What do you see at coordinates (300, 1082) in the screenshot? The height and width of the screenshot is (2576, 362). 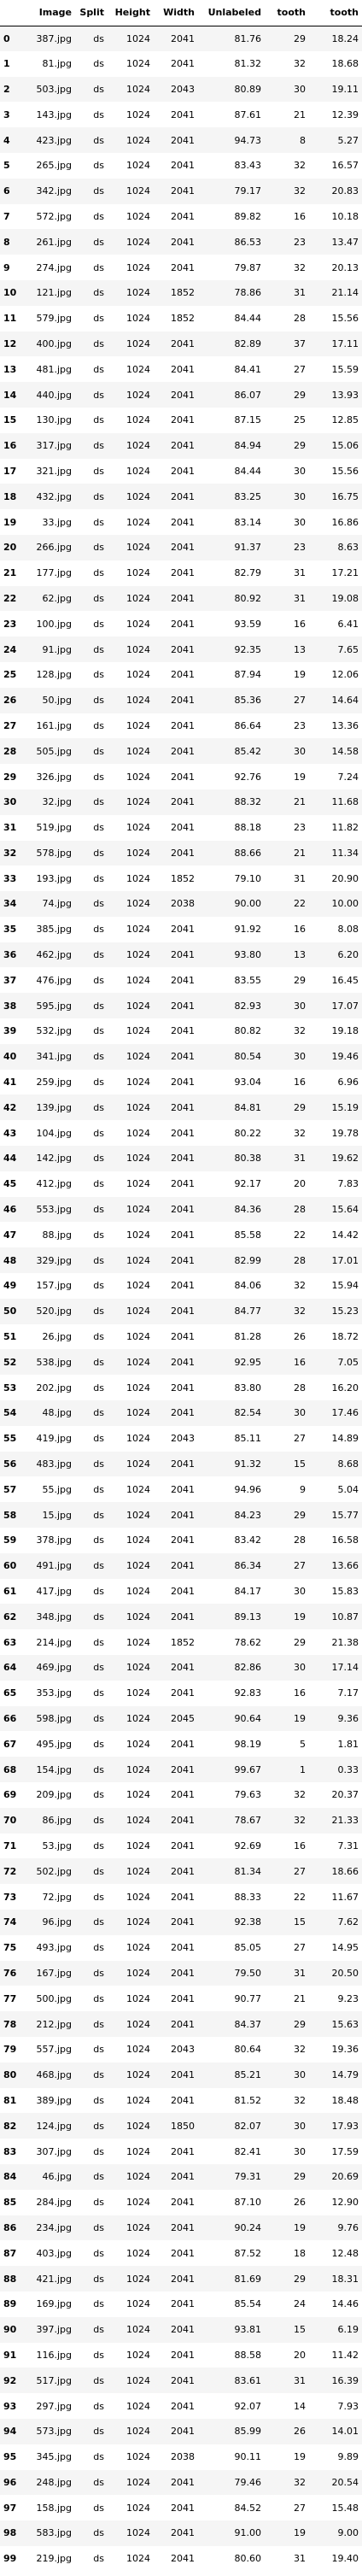 I see `table-cell: 16` at bounding box center [300, 1082].